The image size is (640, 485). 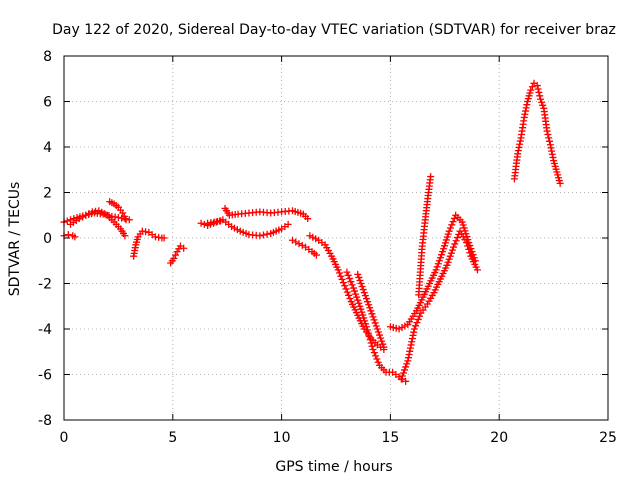 What do you see at coordinates (172, 438) in the screenshot?
I see `x-tick-label: 5` at bounding box center [172, 438].